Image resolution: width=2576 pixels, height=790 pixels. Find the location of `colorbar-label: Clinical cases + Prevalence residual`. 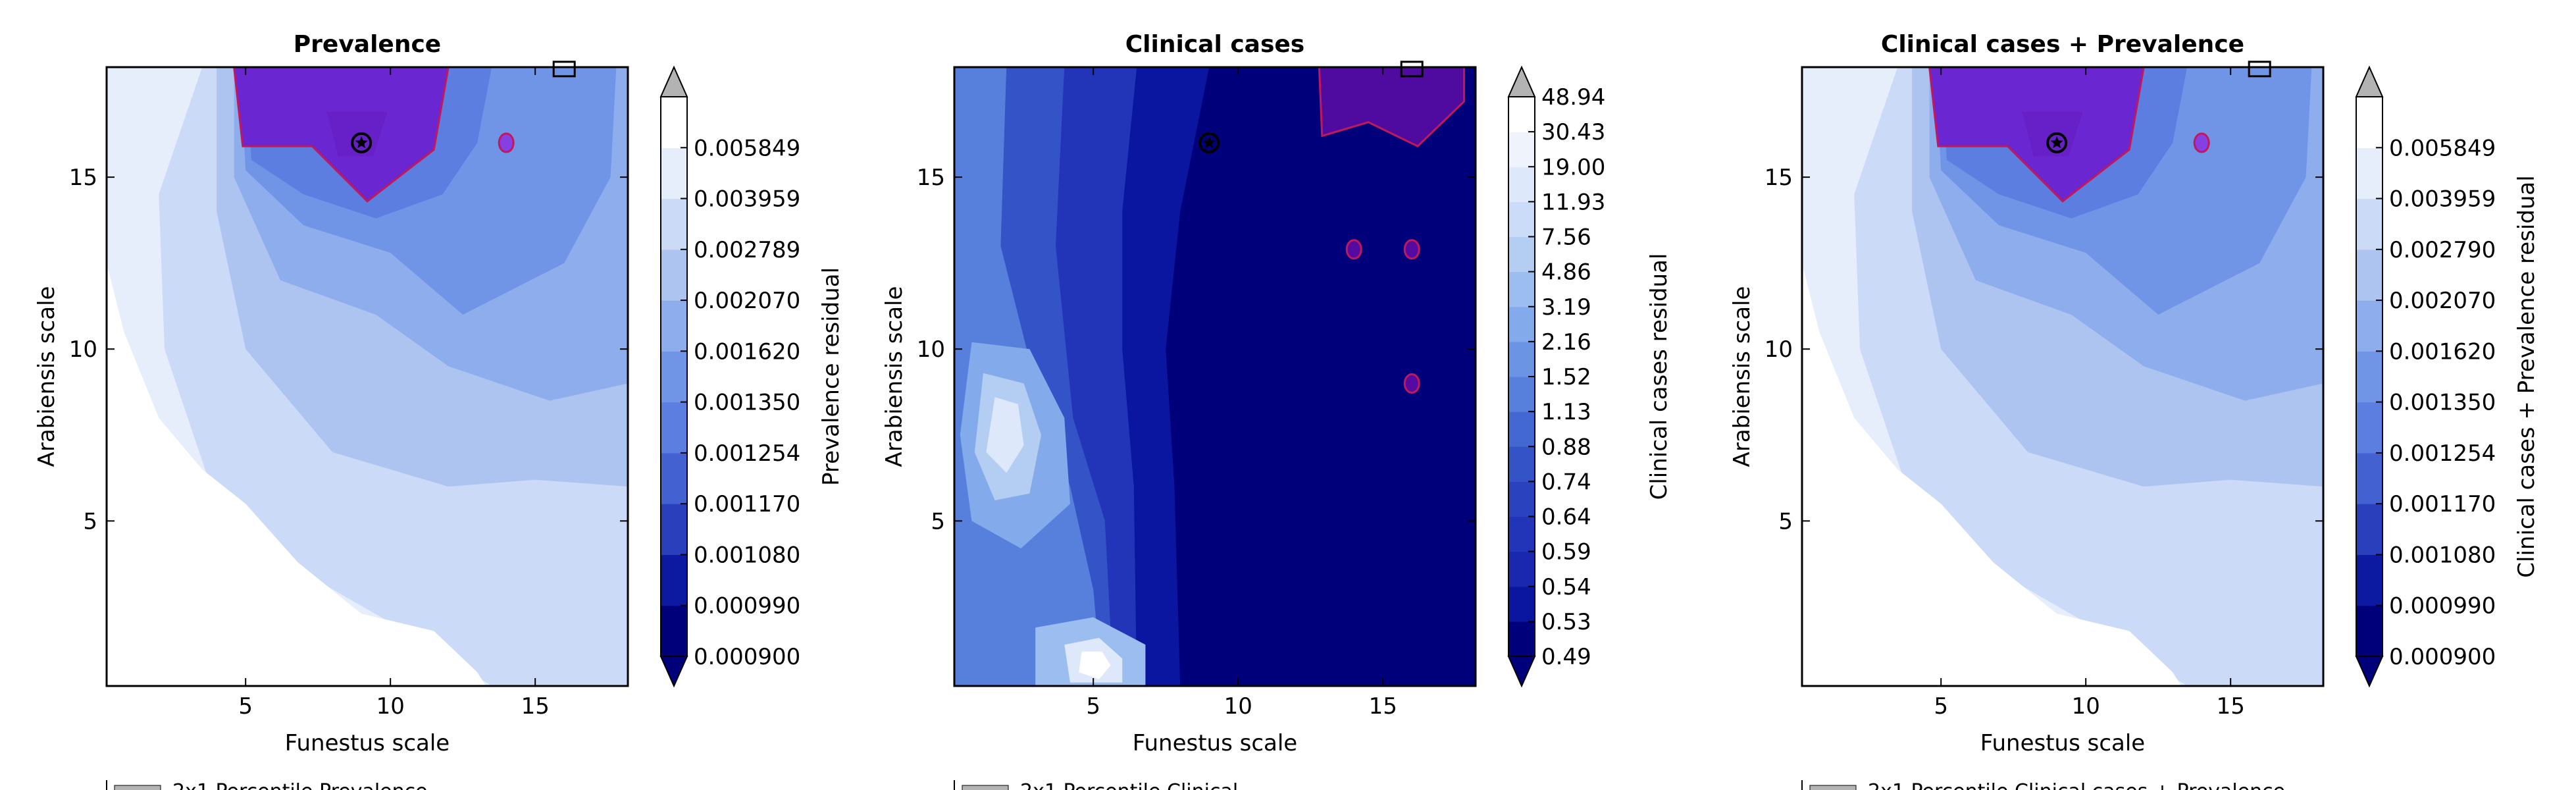

colorbar-label: Clinical cases + Prevalence residual is located at coordinates (2526, 376).